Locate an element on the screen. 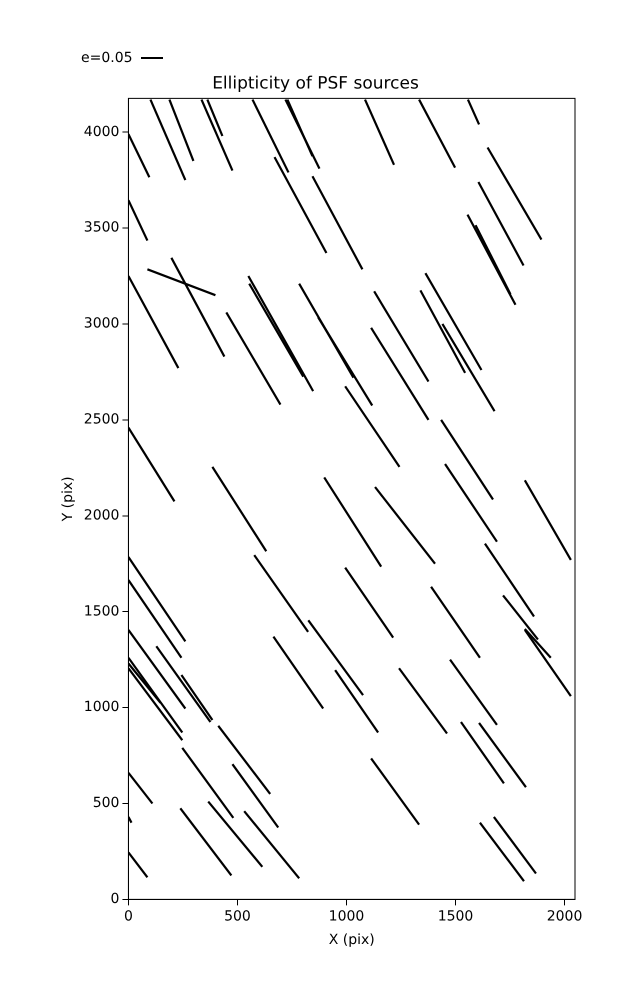  y-tick-label: 500 is located at coordinates (106, 803).